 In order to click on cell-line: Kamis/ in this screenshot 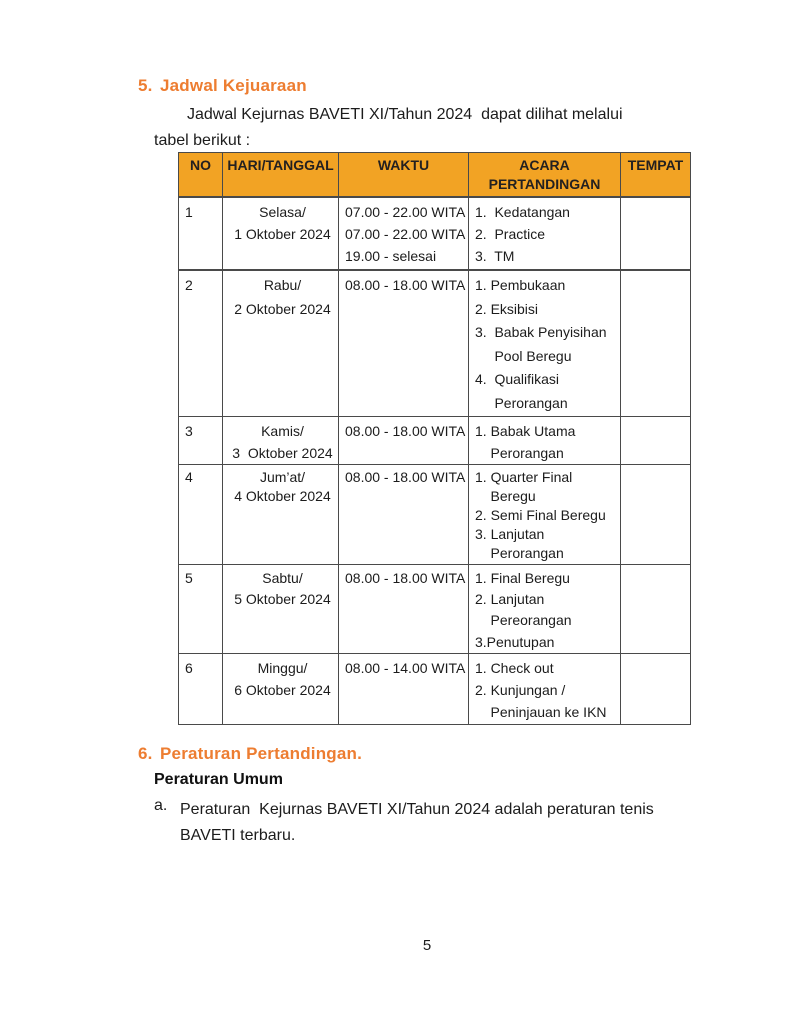, I will do `click(282, 430)`.